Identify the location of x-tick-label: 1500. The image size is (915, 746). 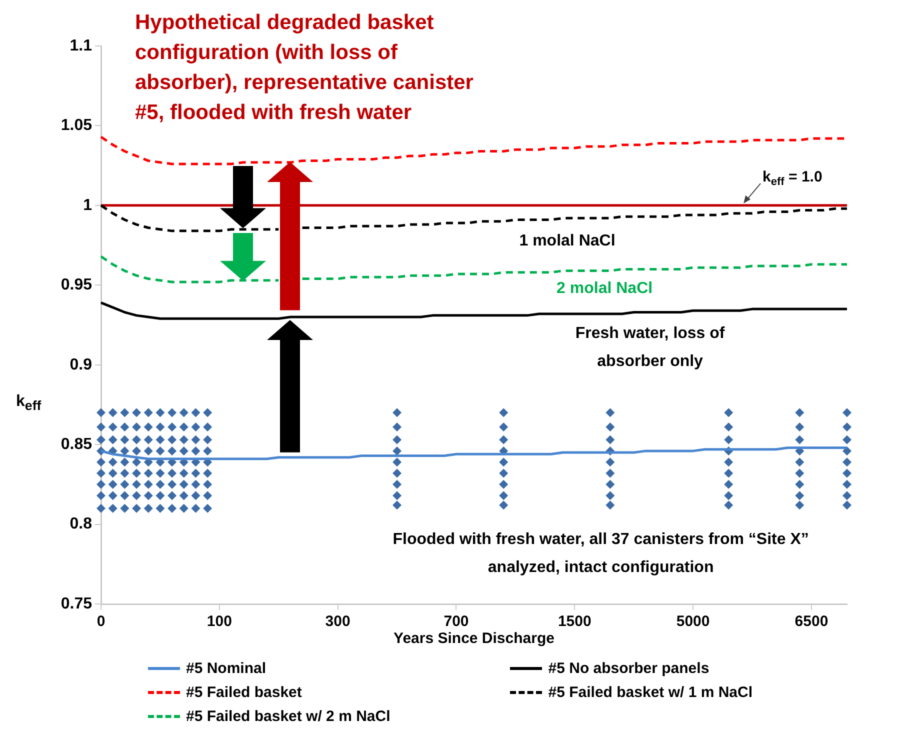
(575, 621).